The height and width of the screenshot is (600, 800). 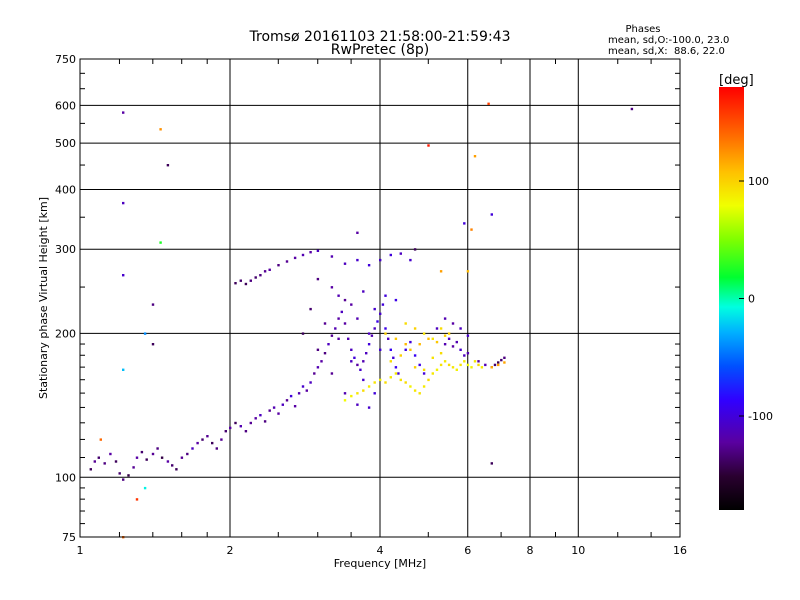 I want to click on y-axis-label: Stationary phase Virtual Height [km], so click(x=43, y=298).